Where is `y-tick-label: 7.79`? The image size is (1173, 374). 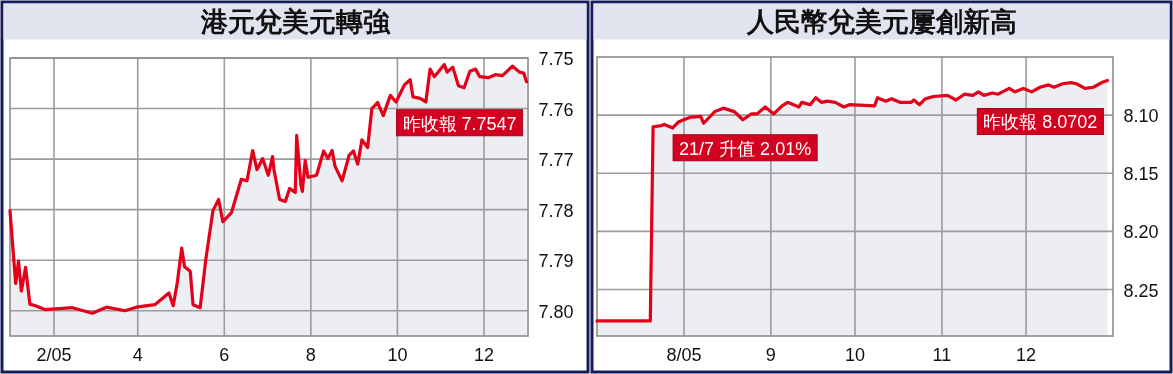
y-tick-label: 7.79 is located at coordinates (556, 261).